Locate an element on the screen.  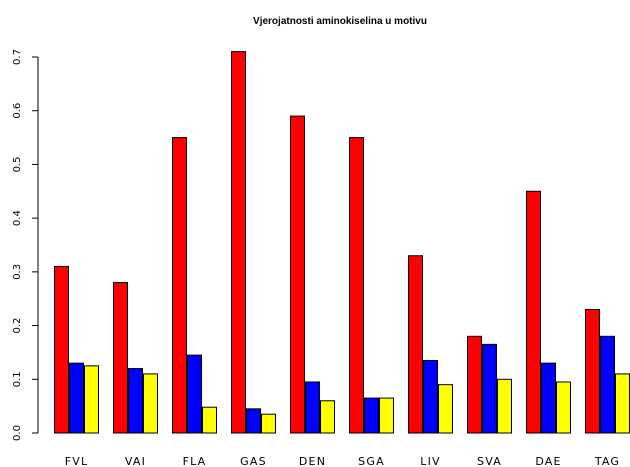
x-axis-labels: FVL VAI FLA GAS DEN SGA LIV SVA DAE TAG is located at coordinates (342, 461).